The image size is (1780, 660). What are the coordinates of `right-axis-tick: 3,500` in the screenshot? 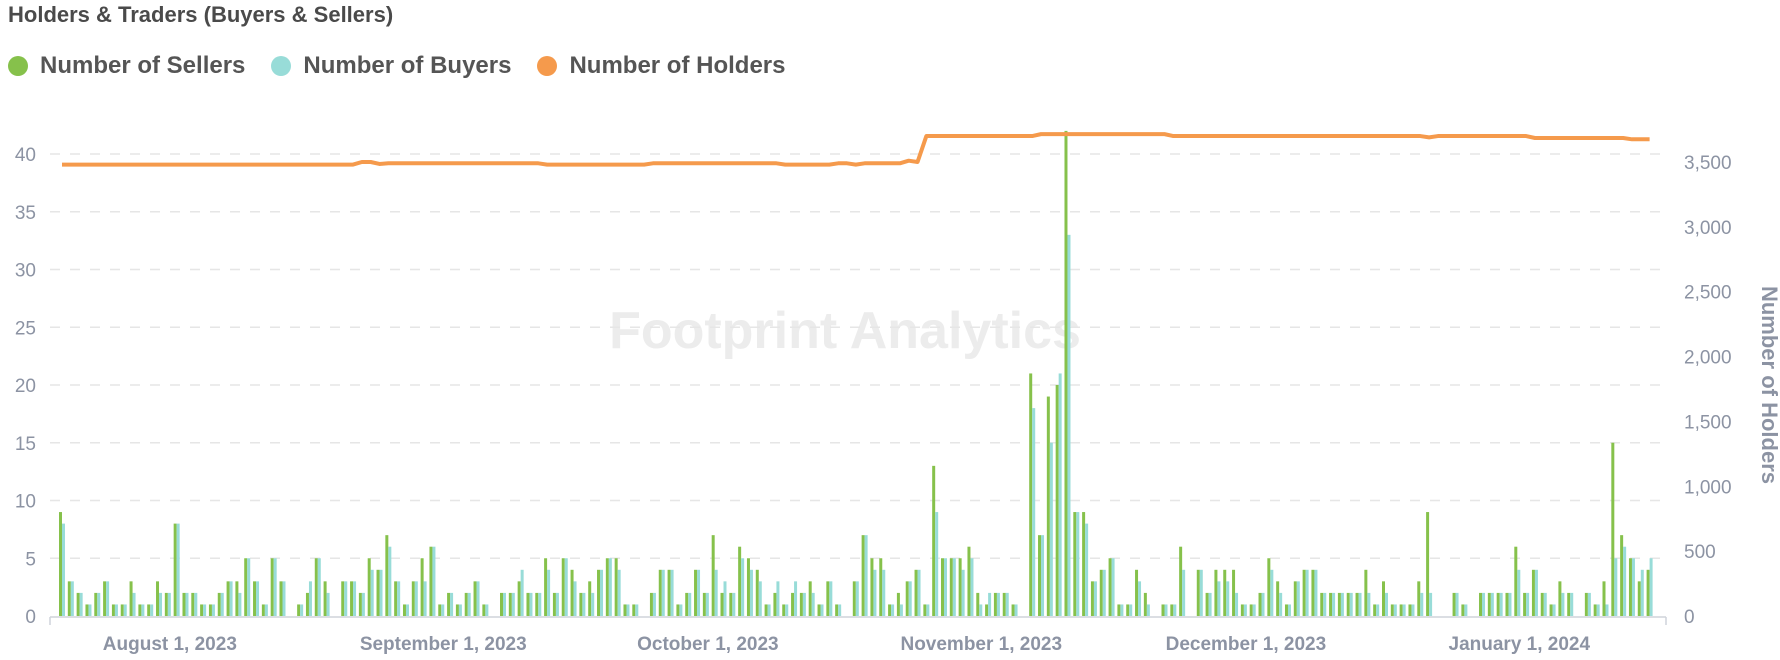 It's located at (1708, 163).